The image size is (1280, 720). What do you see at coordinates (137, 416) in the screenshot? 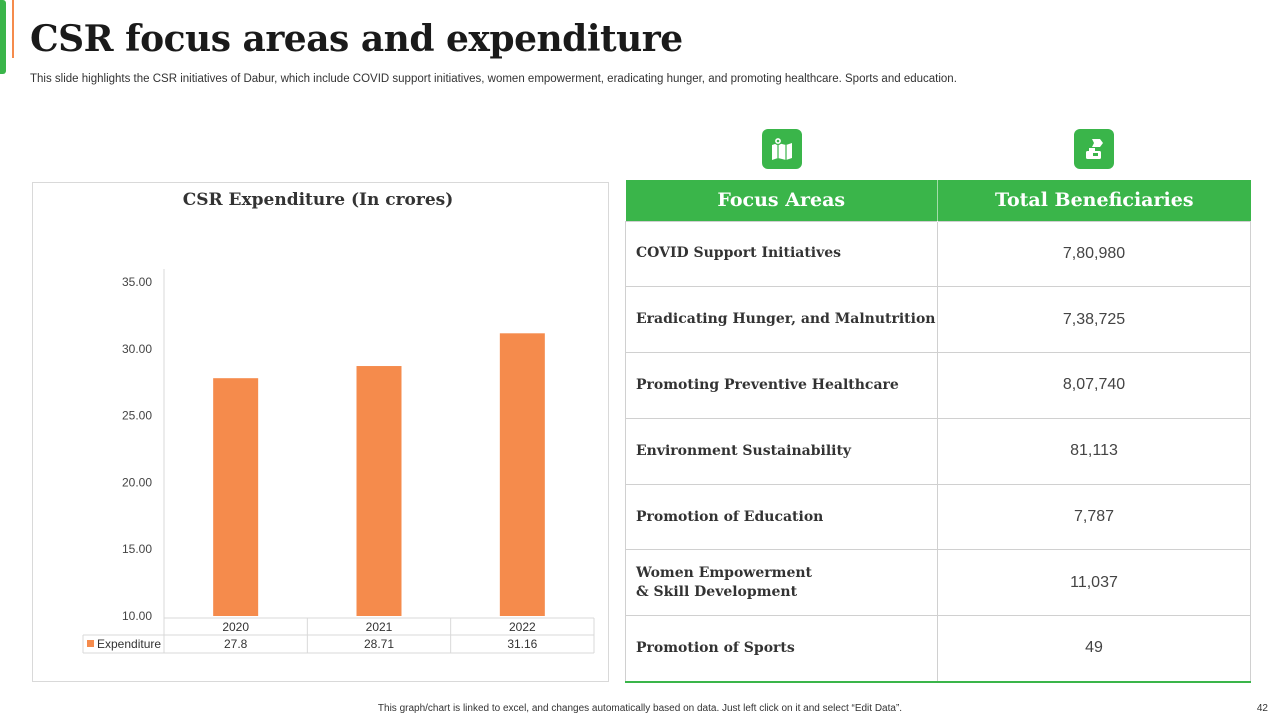
I see `y-tick-label: 25.00` at bounding box center [137, 416].